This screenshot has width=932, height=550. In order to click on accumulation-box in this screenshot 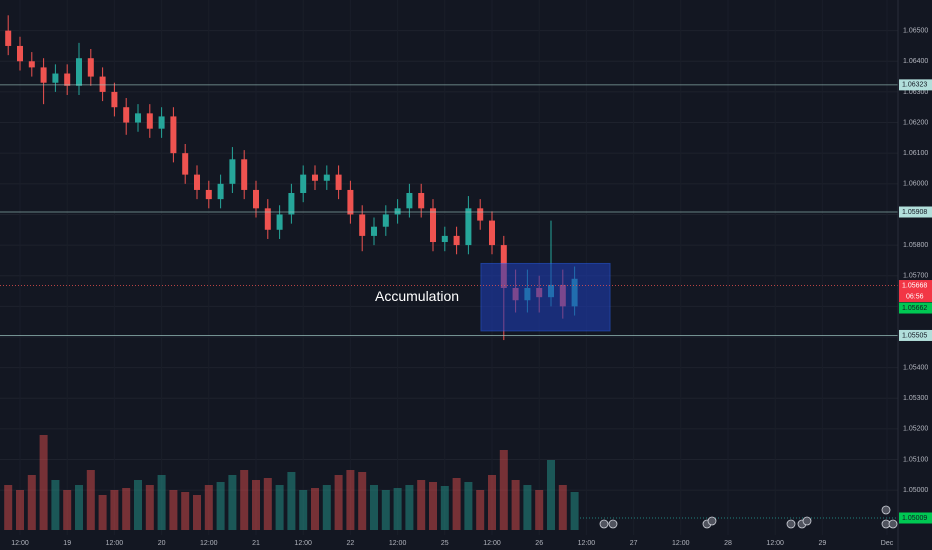, I will do `click(545, 297)`.